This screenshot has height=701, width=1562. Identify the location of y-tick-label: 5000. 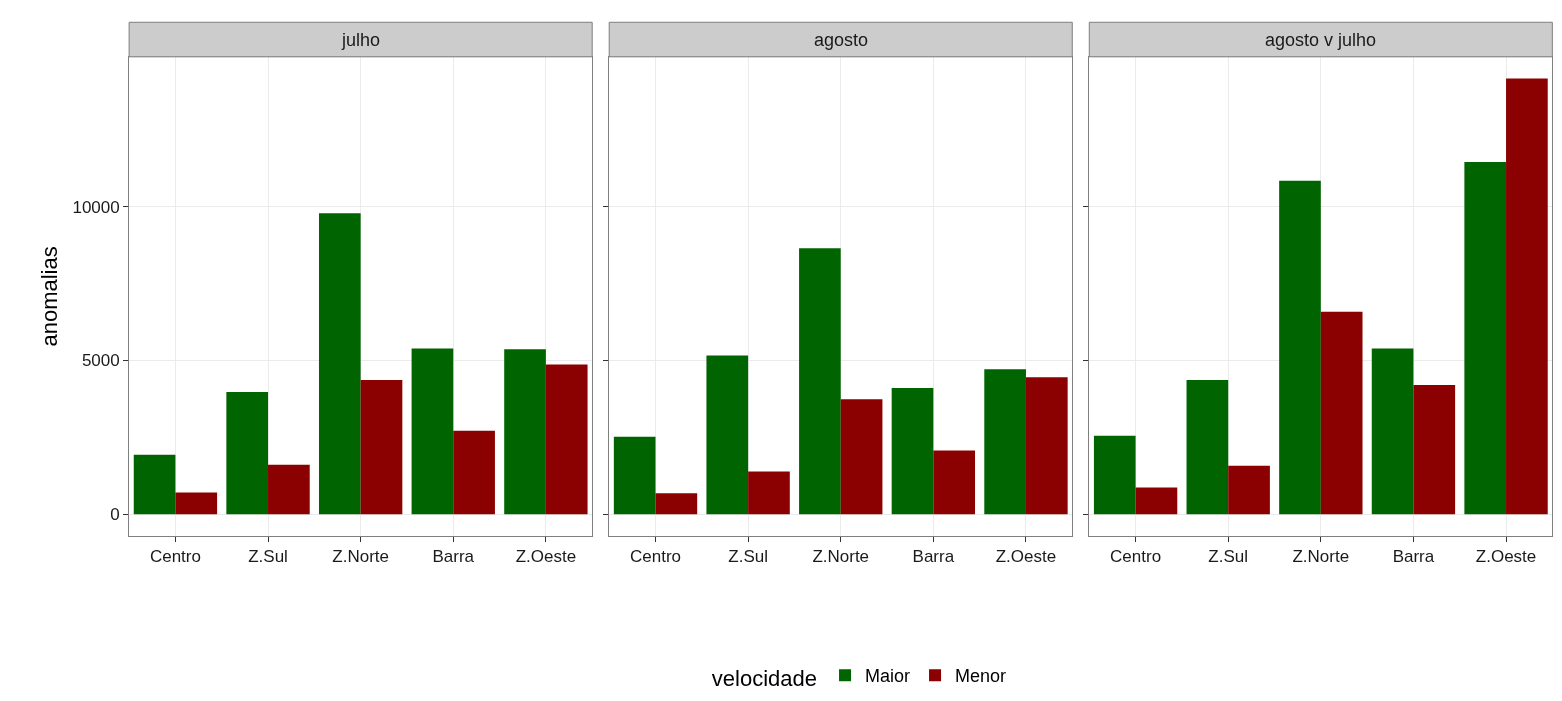
(100, 361).